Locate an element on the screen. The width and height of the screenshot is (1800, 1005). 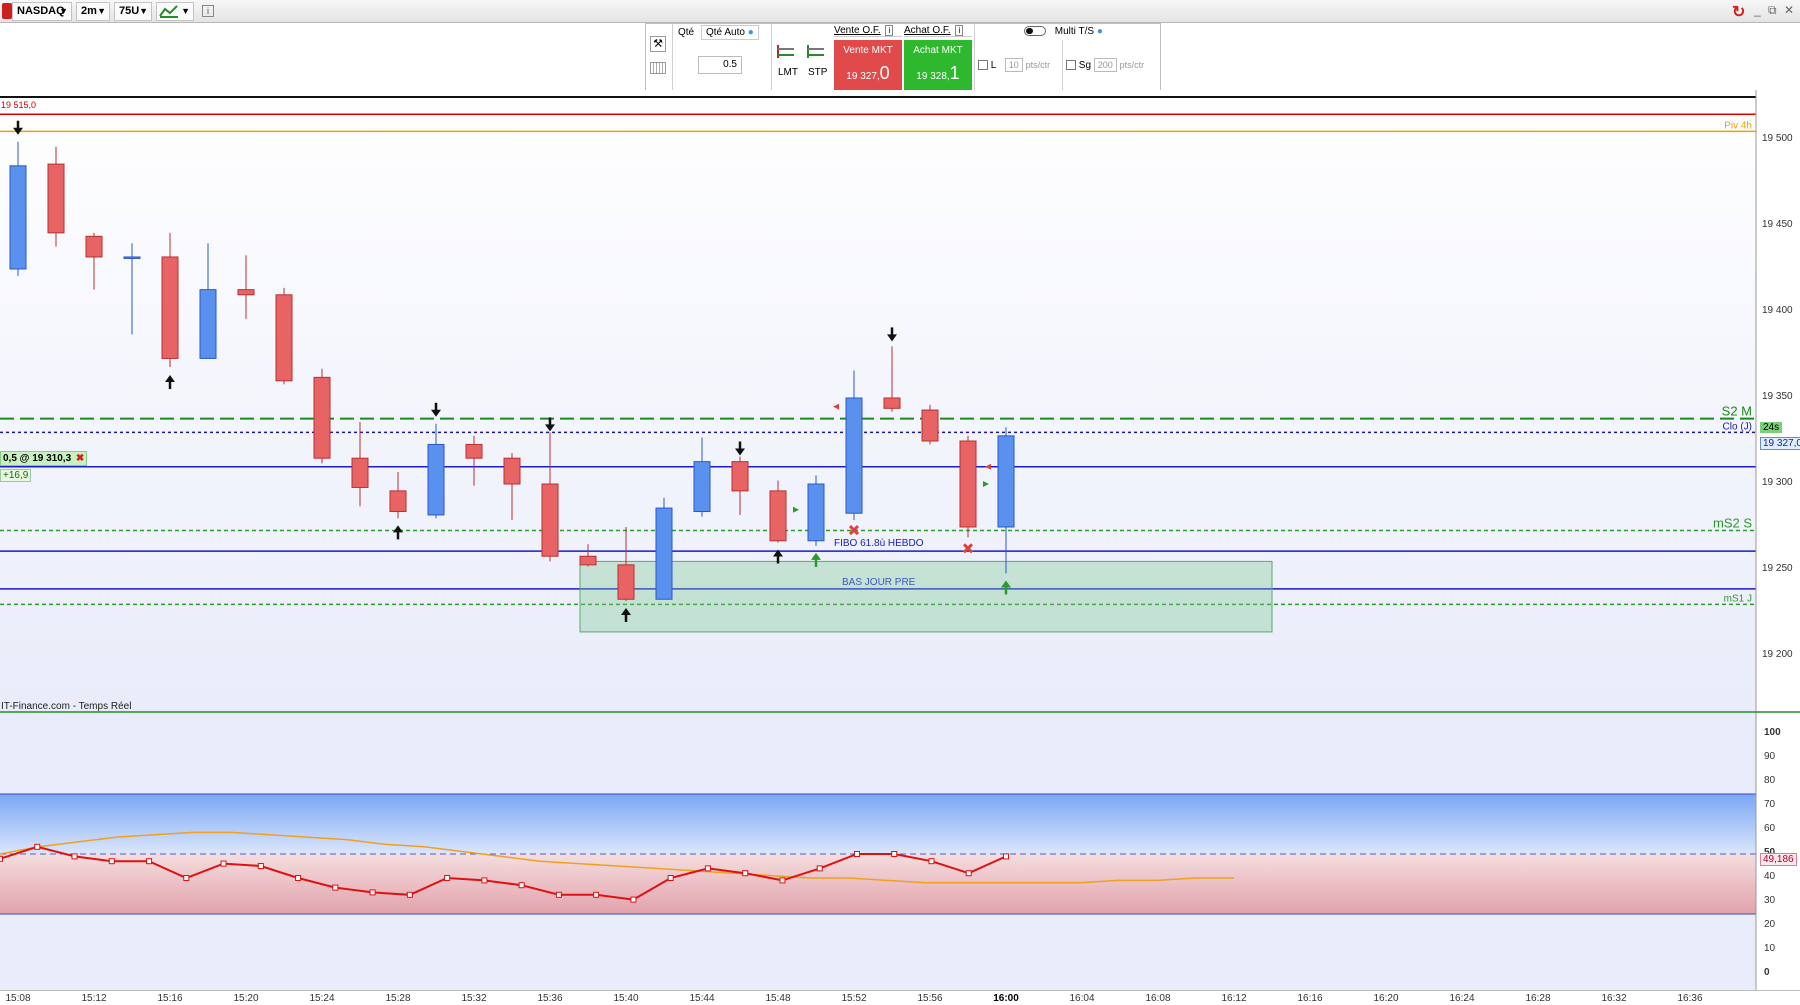
chat-bubble-icon: ● is located at coordinates (750, 32).